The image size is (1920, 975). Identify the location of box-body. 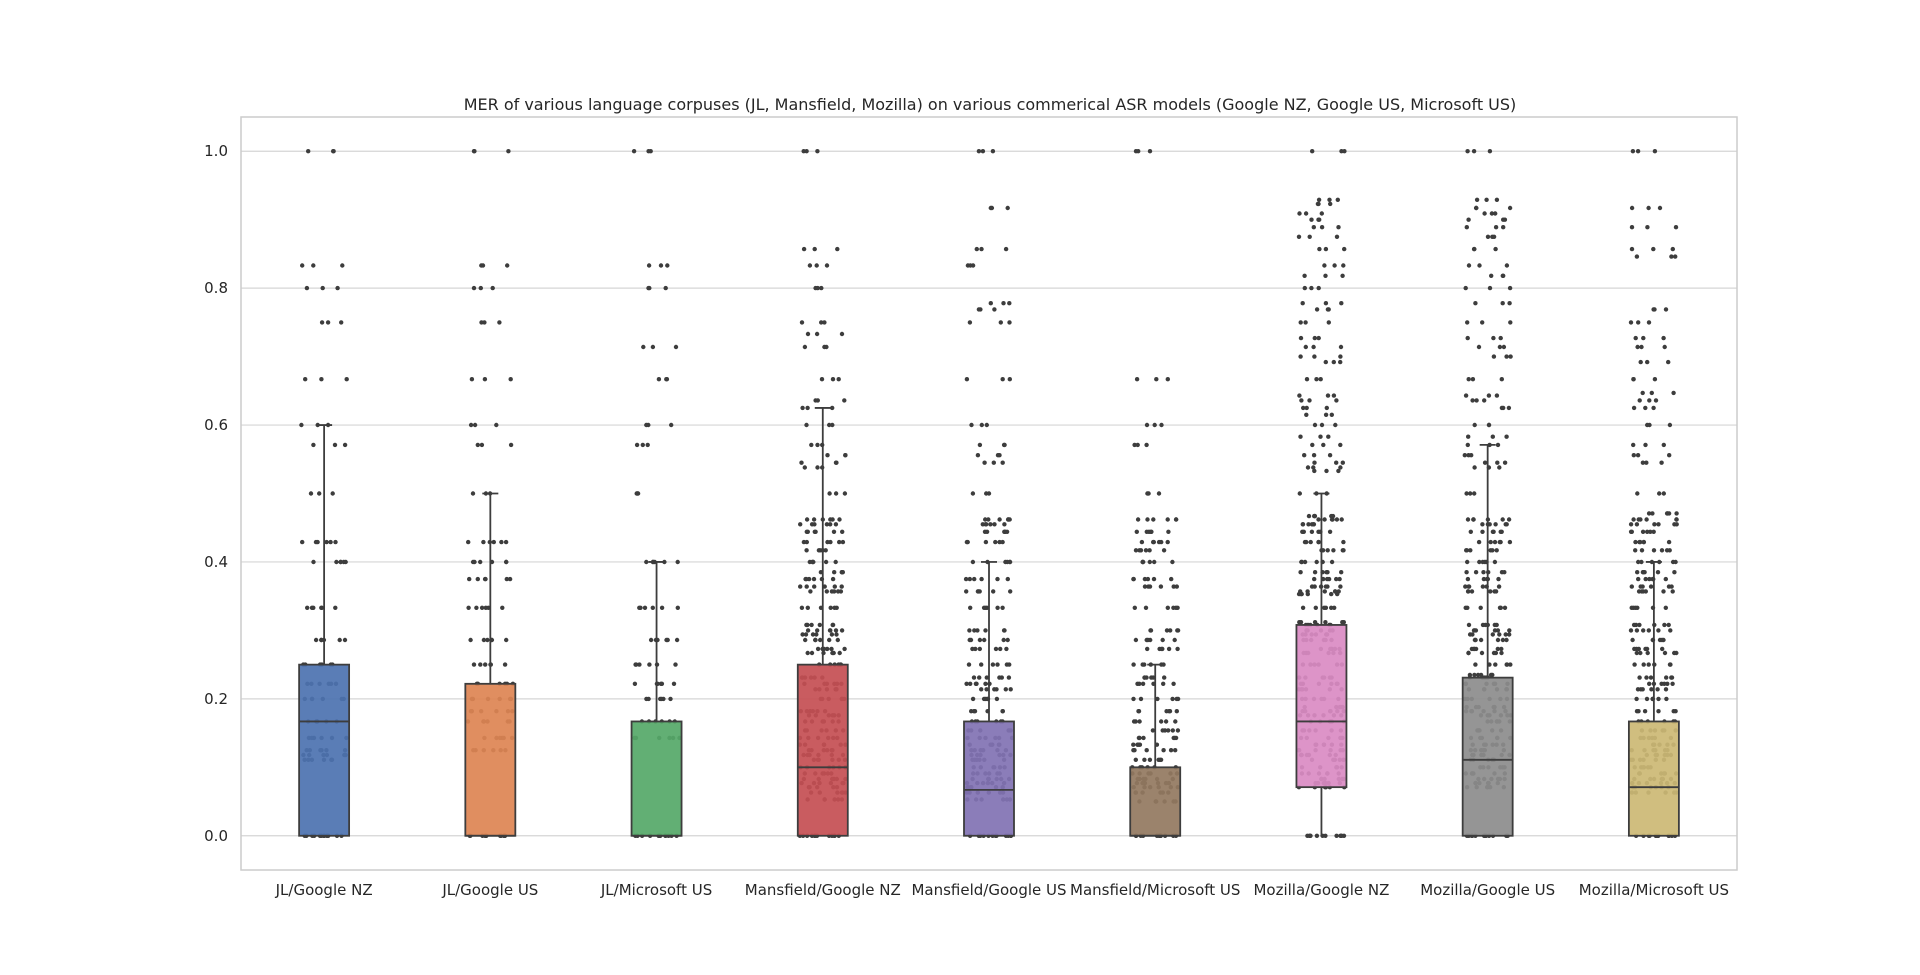
(1155, 801).